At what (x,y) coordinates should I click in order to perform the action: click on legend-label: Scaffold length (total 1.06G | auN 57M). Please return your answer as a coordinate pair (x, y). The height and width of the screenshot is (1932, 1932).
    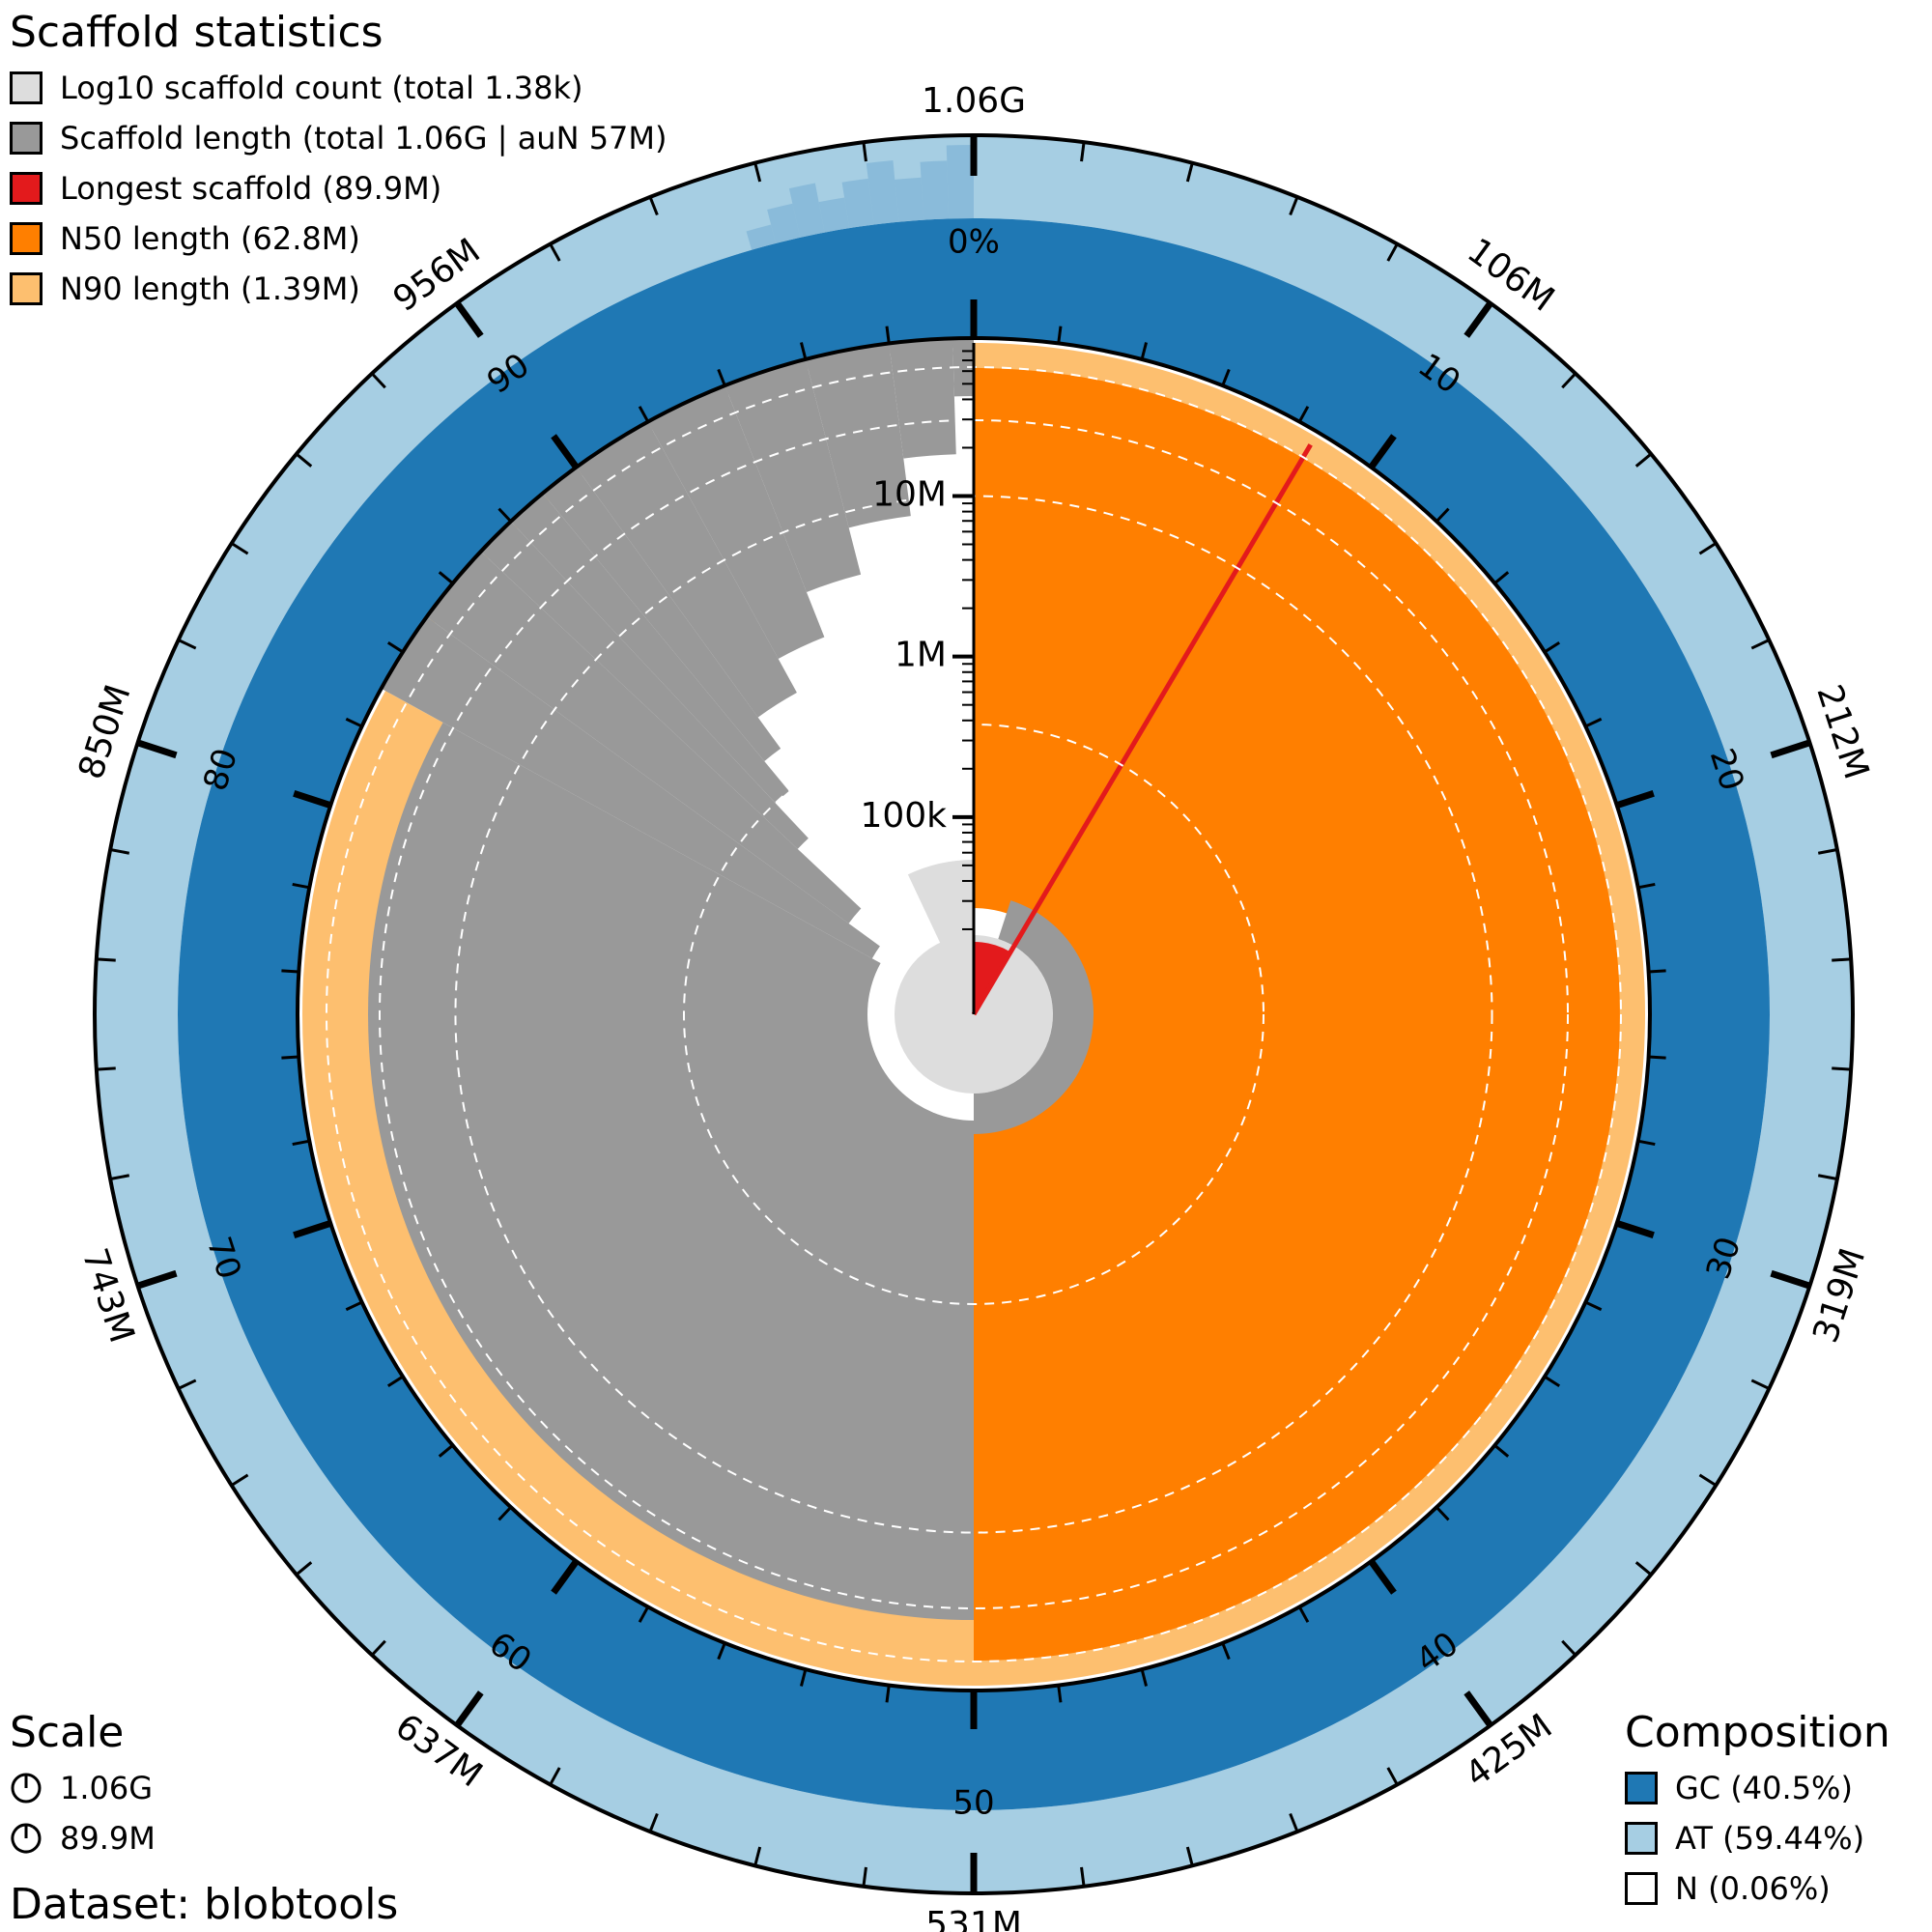
    Looking at the image, I should click on (364, 138).